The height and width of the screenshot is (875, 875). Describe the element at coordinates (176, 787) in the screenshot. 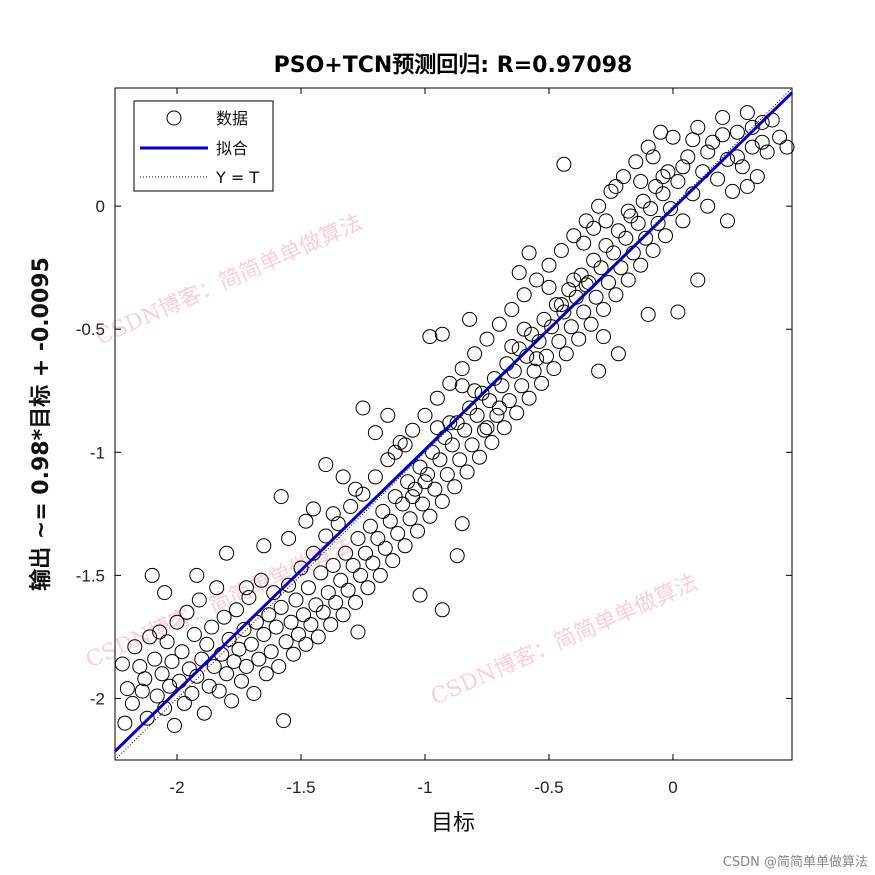

I see `x-tick-label: -2` at that location.